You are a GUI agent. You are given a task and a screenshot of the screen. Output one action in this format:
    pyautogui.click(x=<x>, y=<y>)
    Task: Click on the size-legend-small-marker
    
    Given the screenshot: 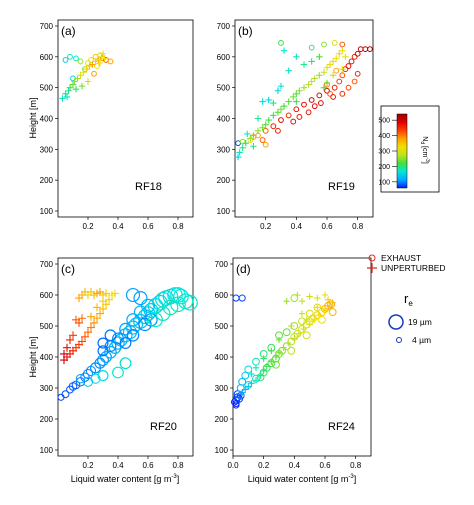 What is the action you would take?
    pyautogui.click(x=399, y=340)
    